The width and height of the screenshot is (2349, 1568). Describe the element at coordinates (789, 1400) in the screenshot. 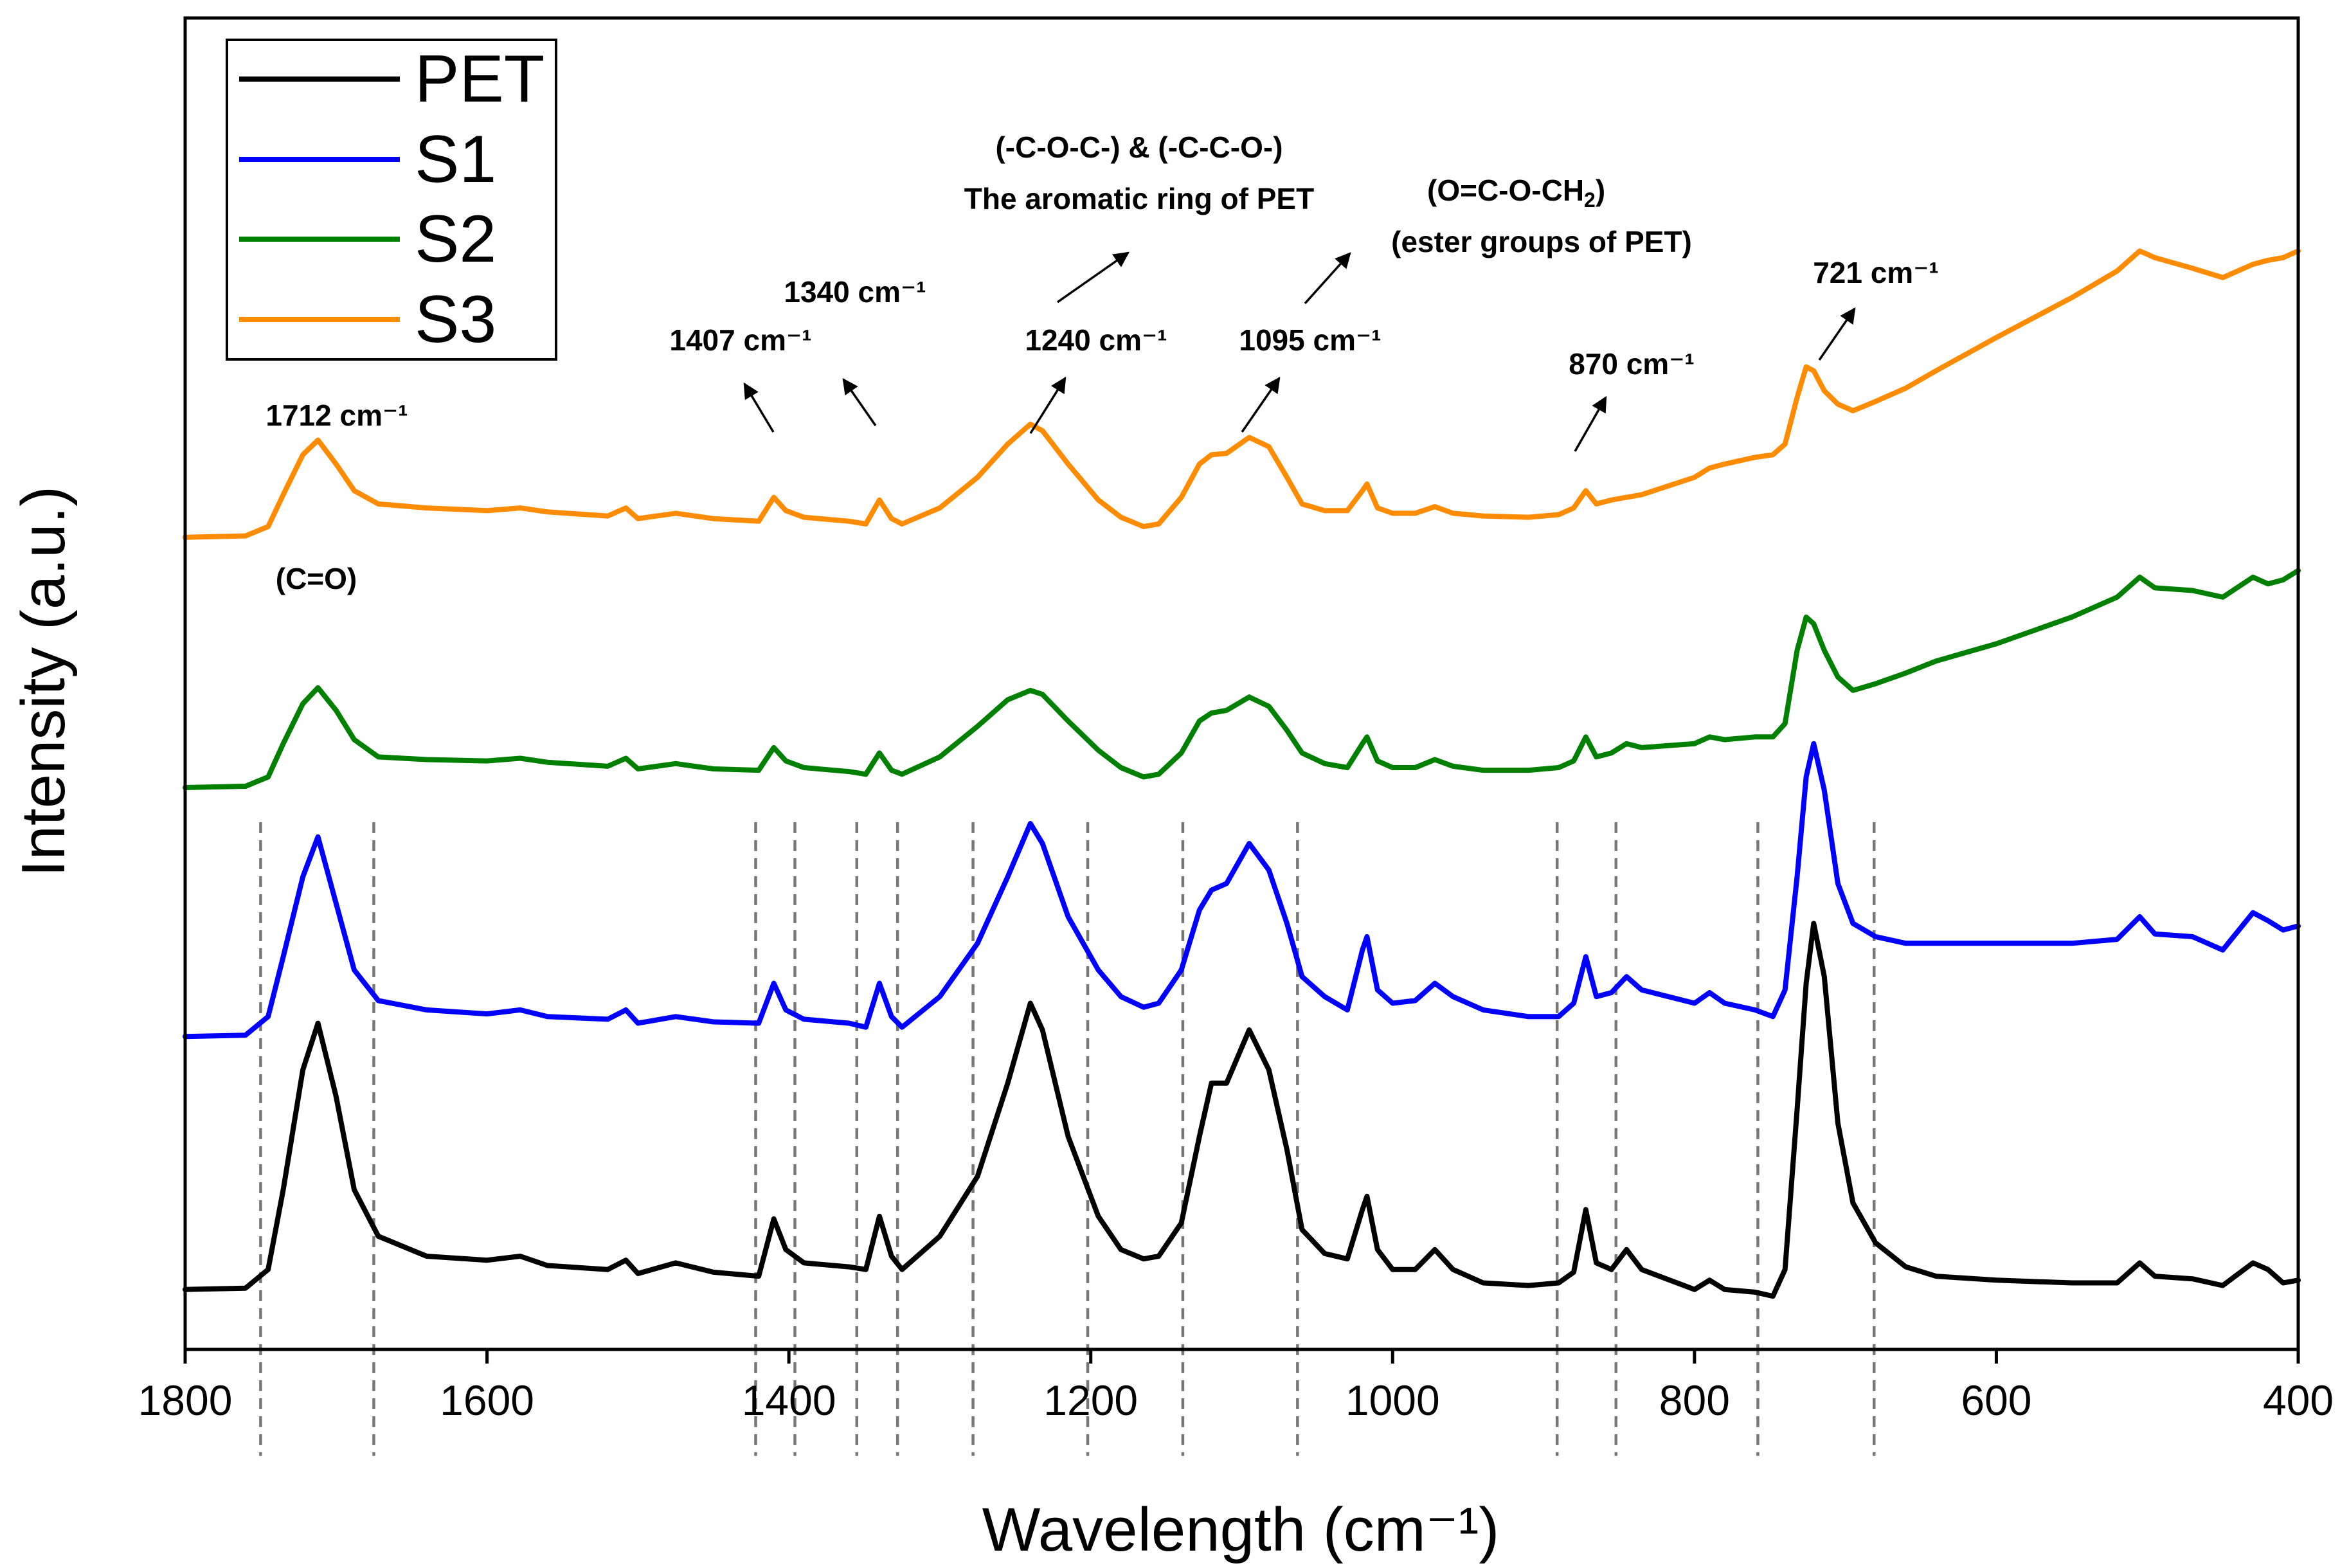

I see `x-tick-label-1400: 1400` at that location.